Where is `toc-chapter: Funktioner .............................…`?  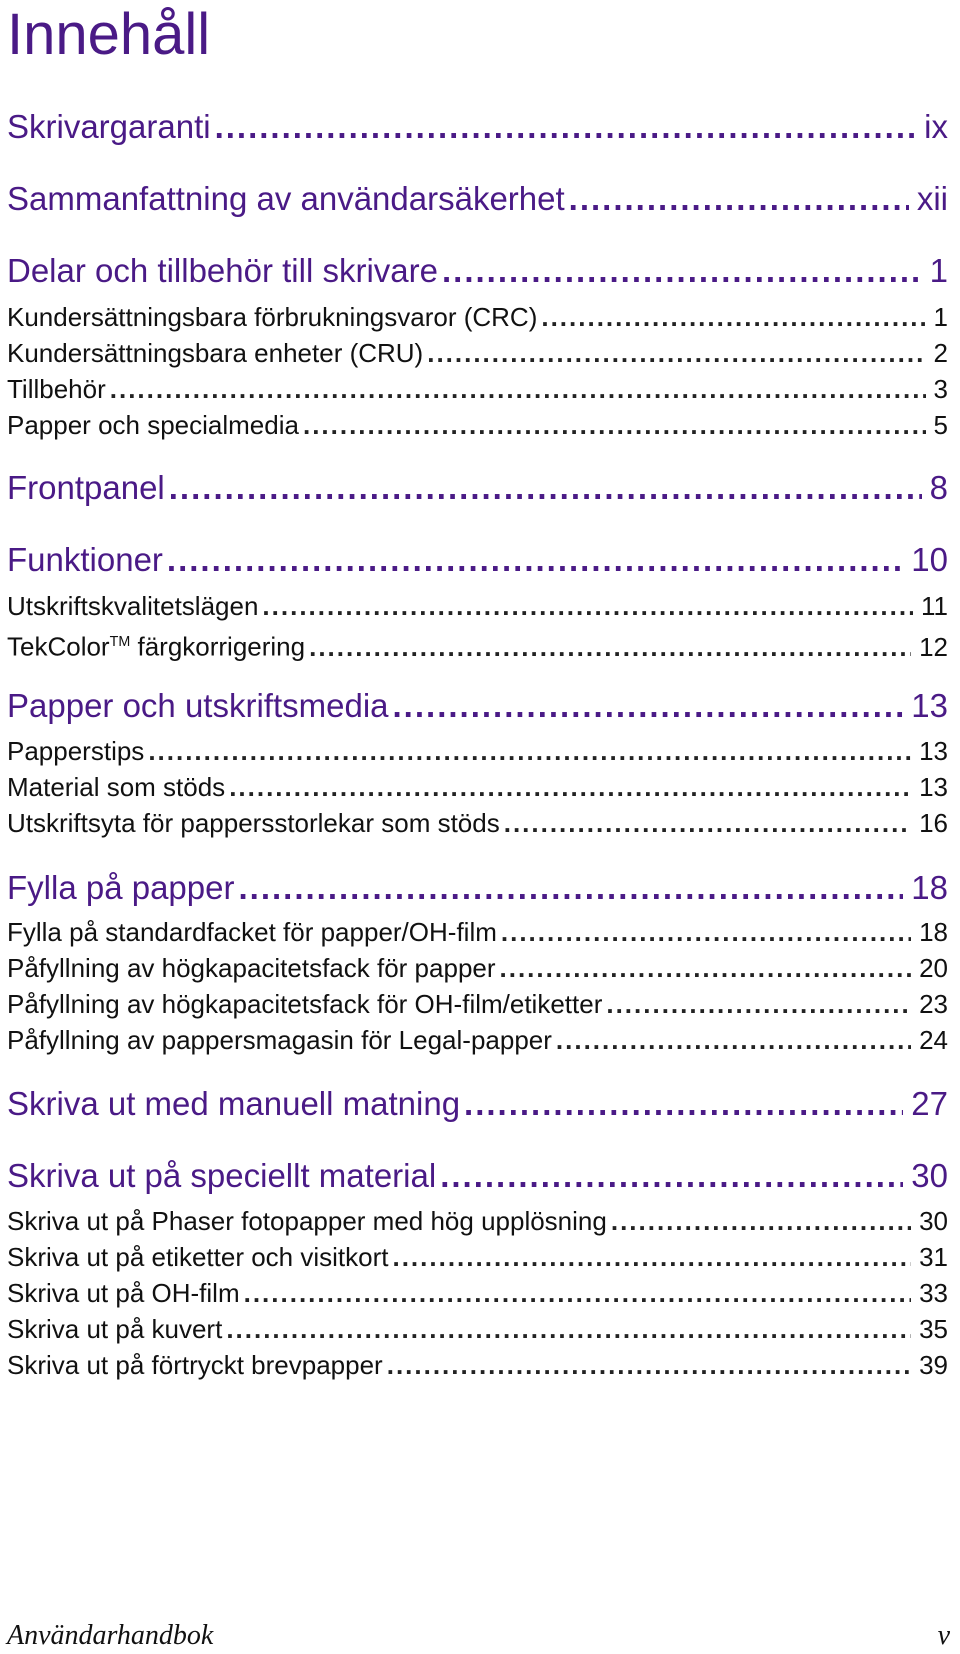 toc-chapter: Funktioner .............................… is located at coordinates (477, 560).